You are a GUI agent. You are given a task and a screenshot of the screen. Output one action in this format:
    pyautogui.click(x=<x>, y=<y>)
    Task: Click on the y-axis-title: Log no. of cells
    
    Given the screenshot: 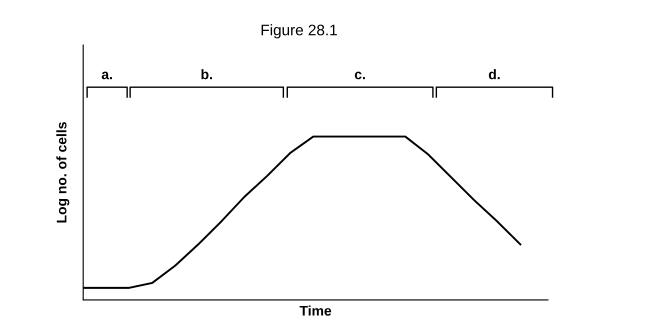 What is the action you would take?
    pyautogui.click(x=63, y=172)
    